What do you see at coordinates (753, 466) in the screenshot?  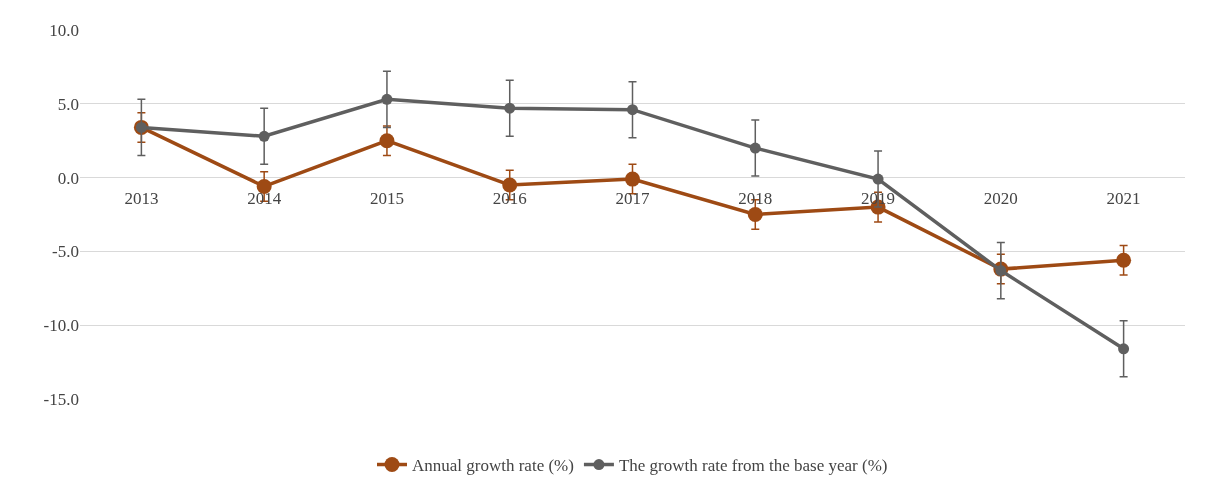 I see `legend-label: The growth rate from the base year (%)` at bounding box center [753, 466].